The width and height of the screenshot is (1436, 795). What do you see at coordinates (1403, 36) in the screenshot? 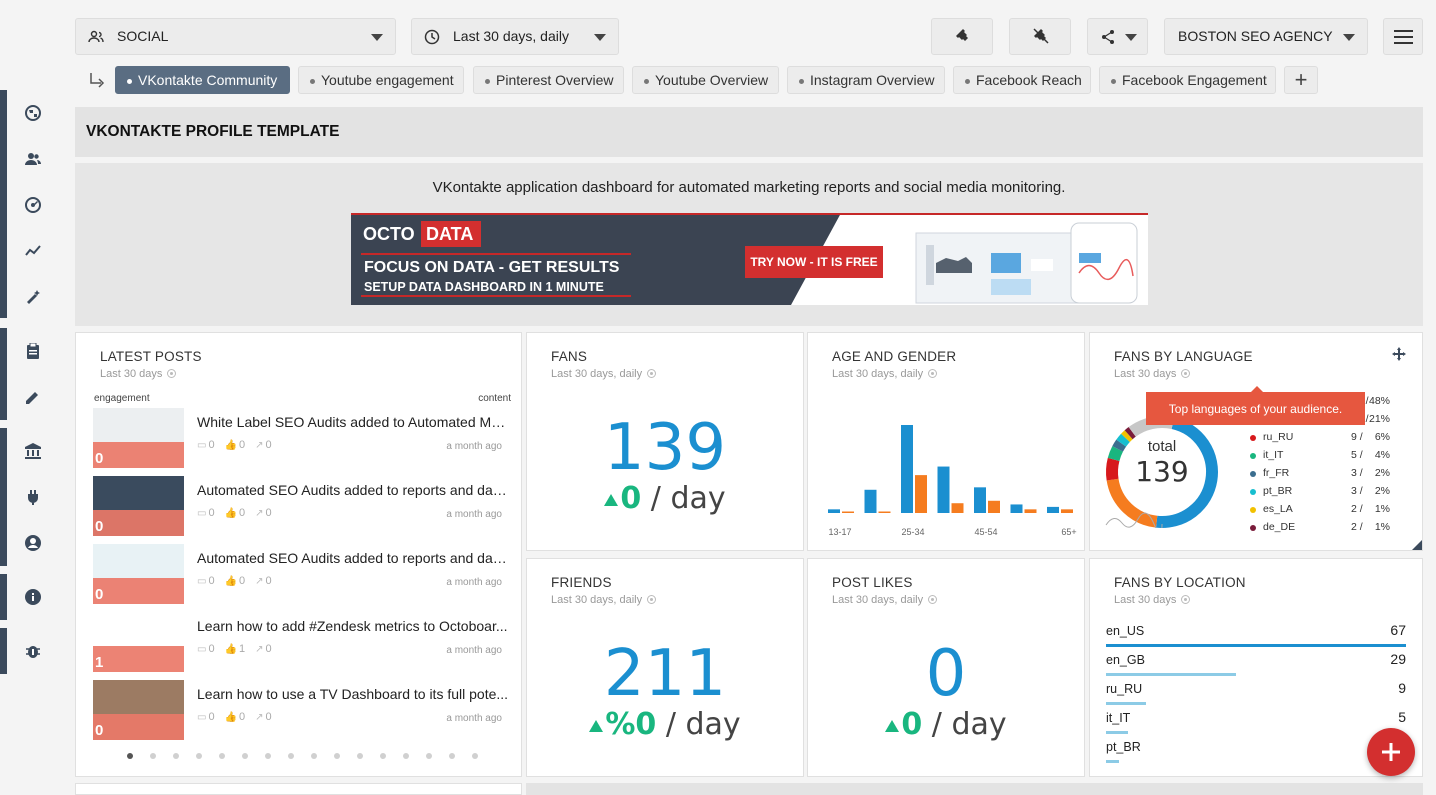
I see `menu-button` at bounding box center [1403, 36].